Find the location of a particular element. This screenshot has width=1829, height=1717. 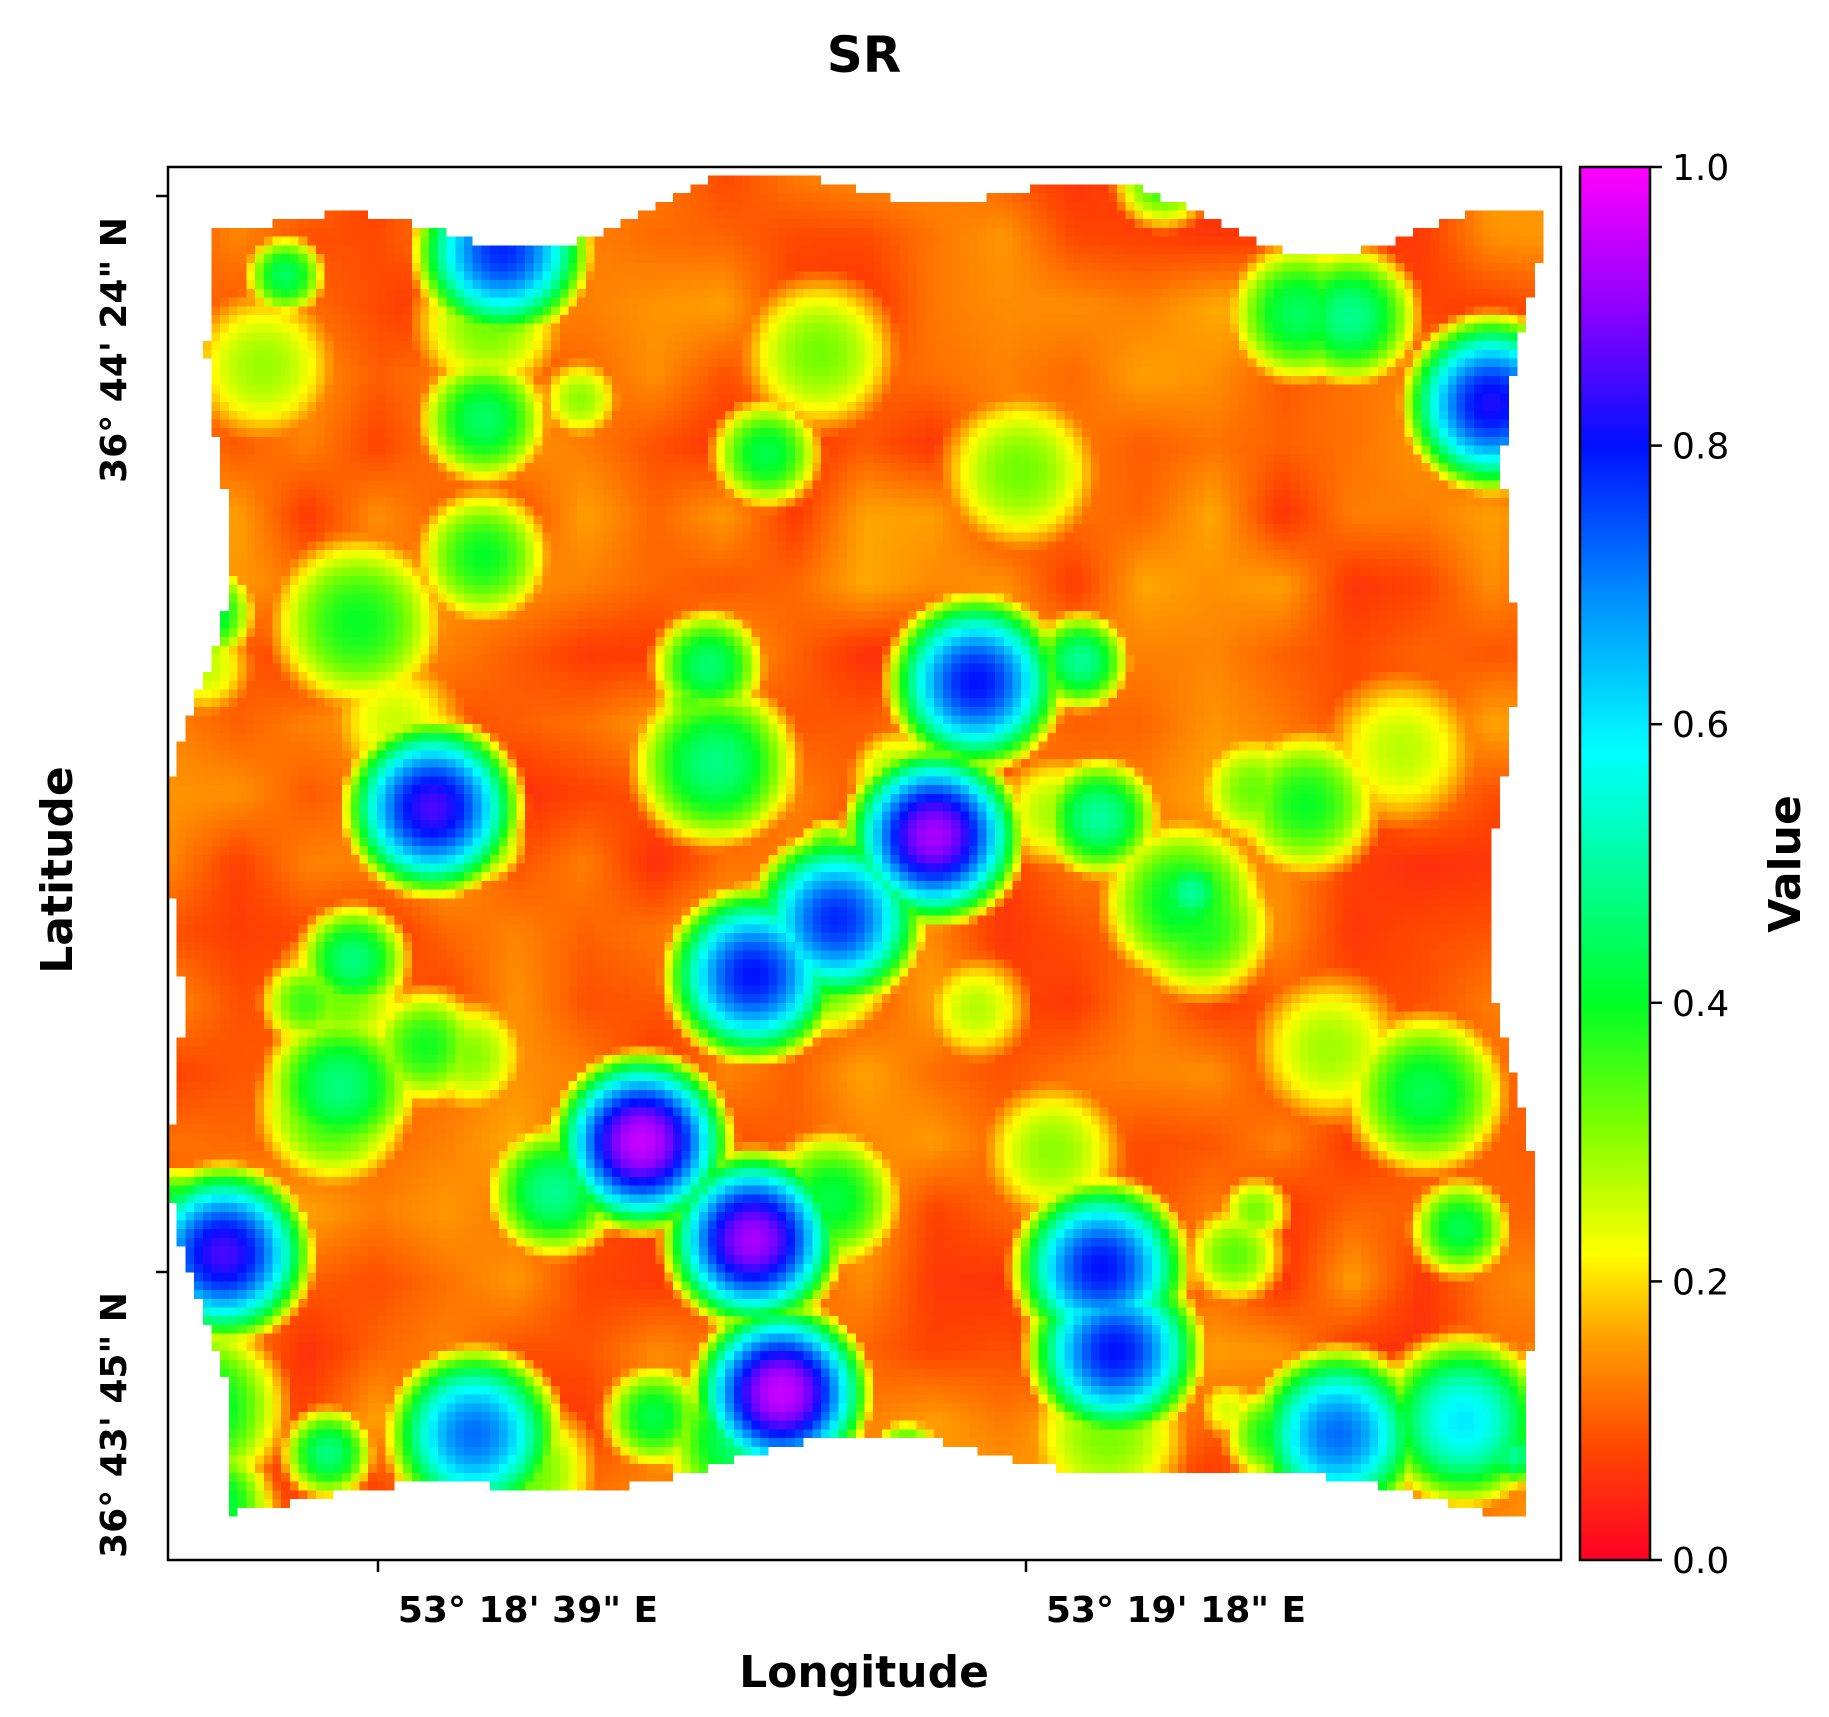

colorbar-tick-label: 0.2 is located at coordinates (1700, 1282).